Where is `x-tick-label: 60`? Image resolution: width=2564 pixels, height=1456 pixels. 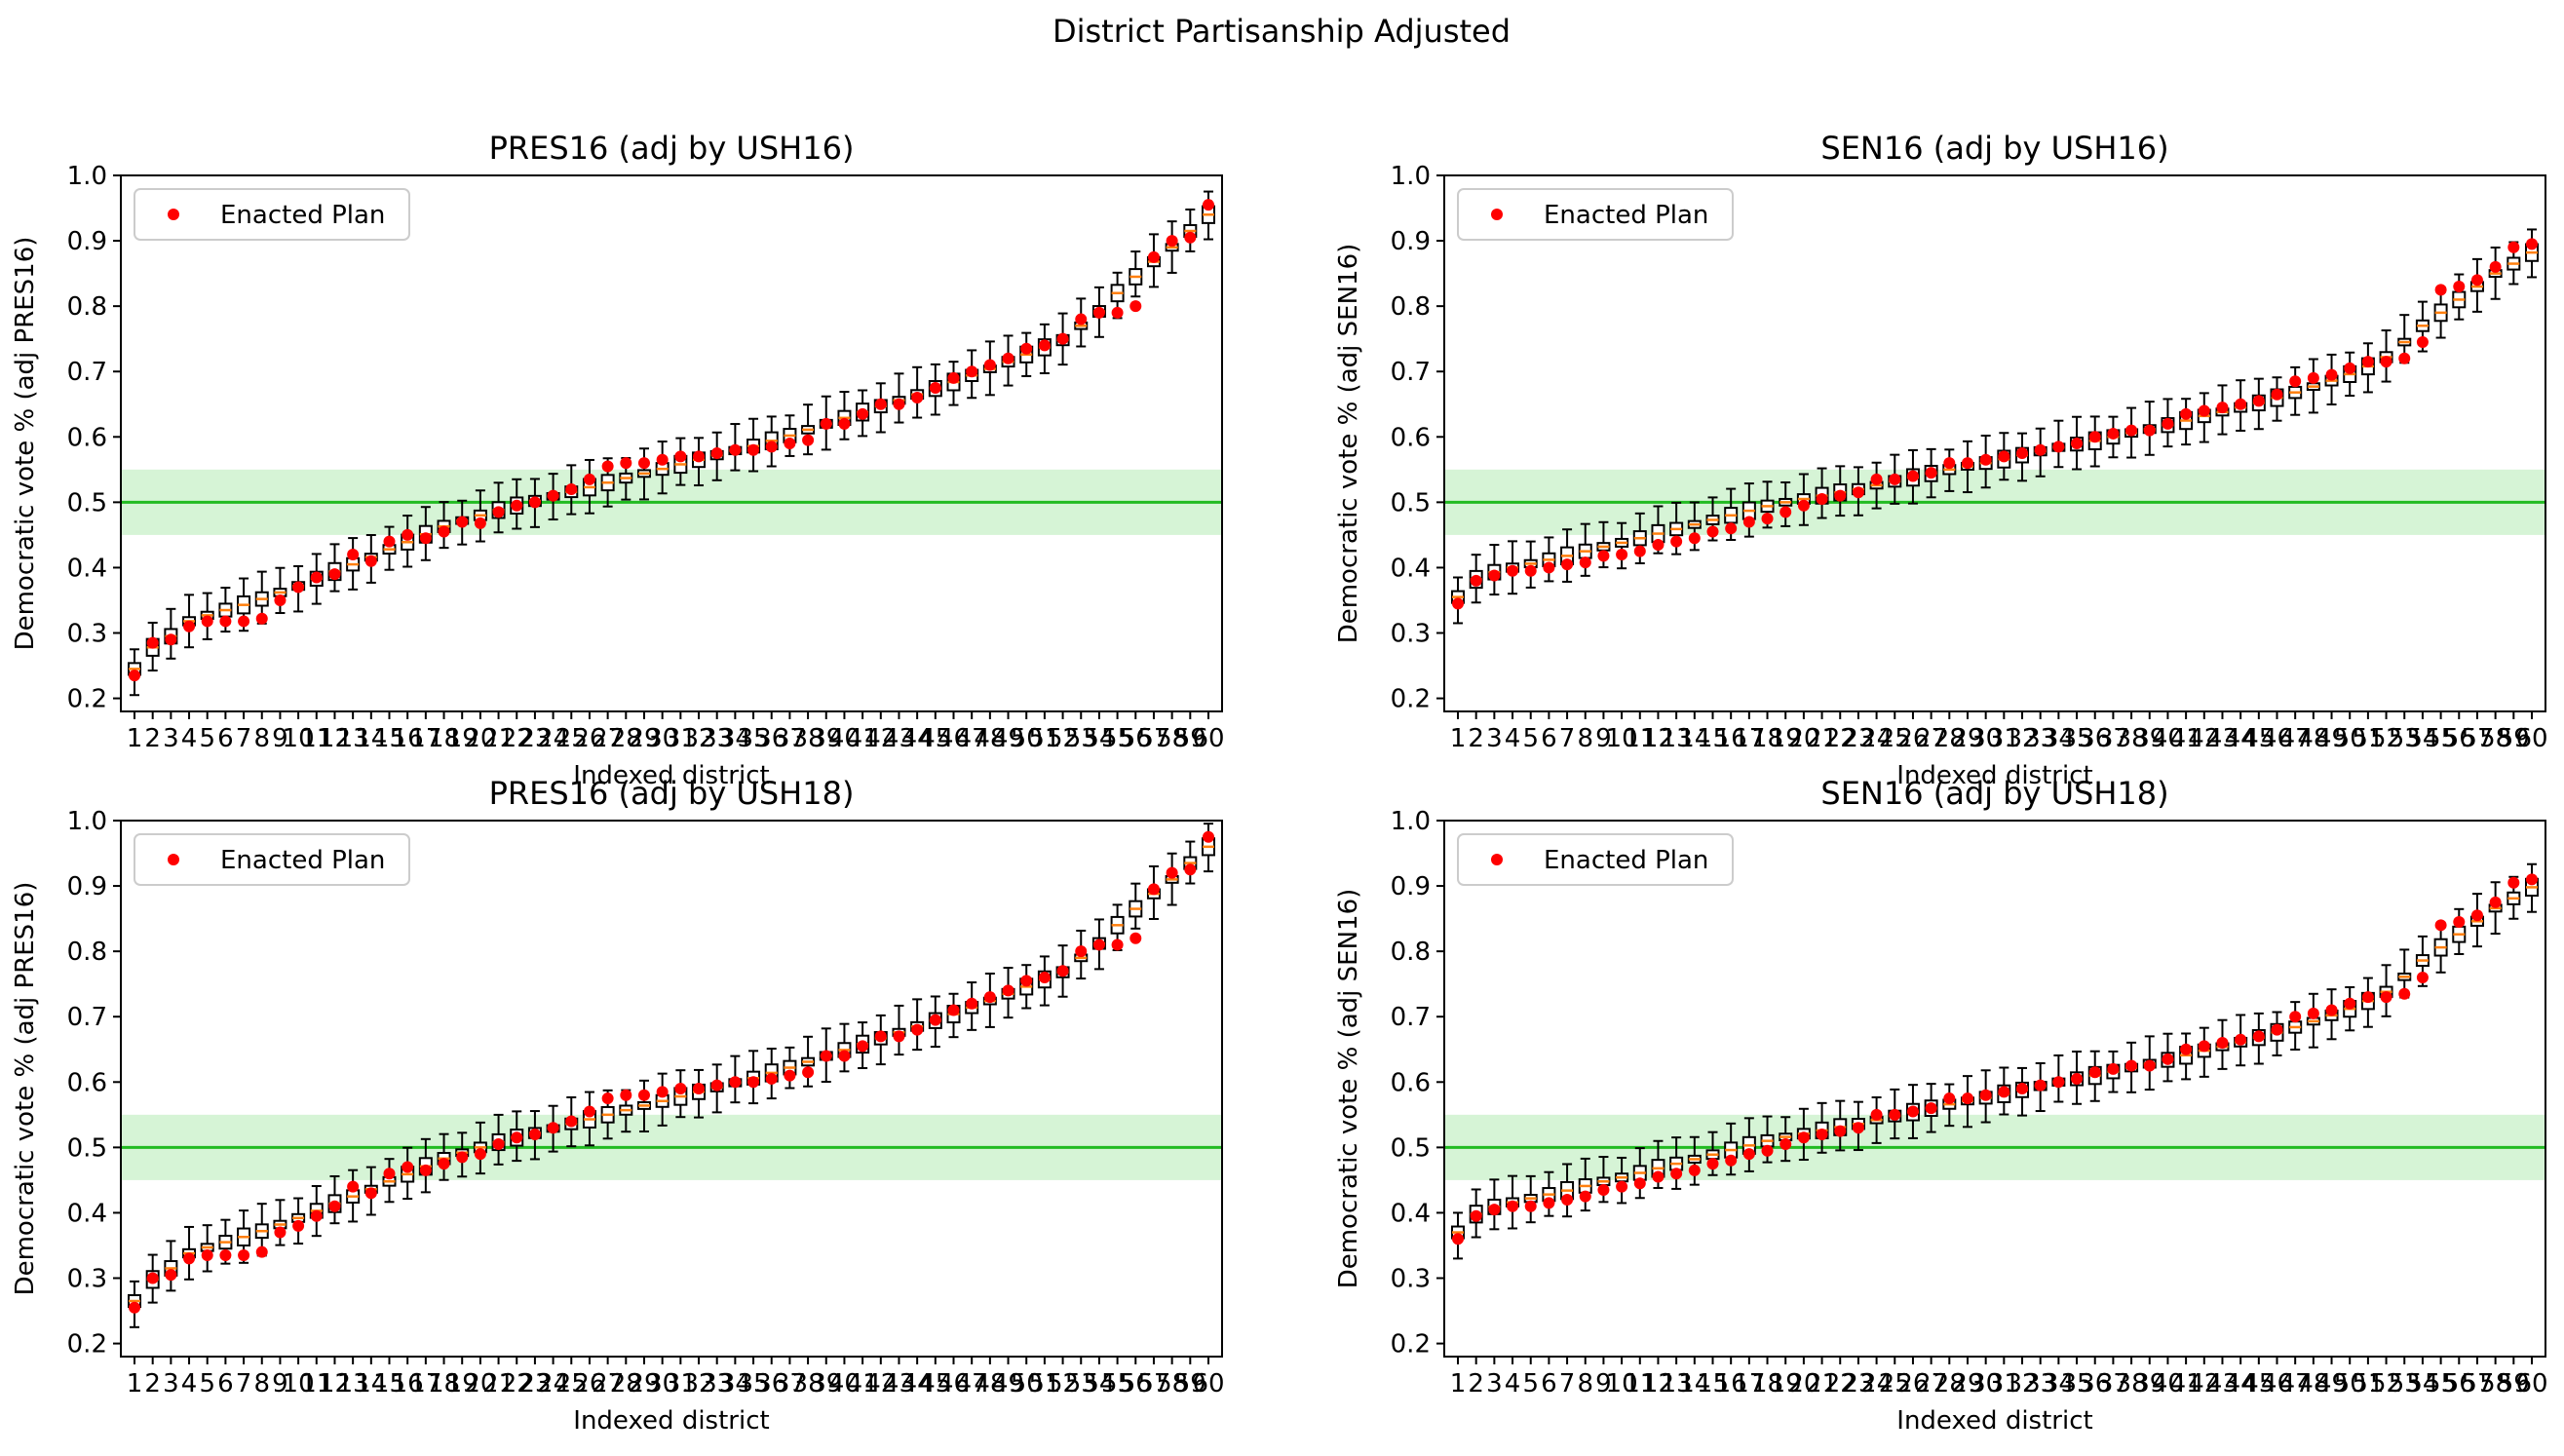 x-tick-label: 60 is located at coordinates (2531, 738).